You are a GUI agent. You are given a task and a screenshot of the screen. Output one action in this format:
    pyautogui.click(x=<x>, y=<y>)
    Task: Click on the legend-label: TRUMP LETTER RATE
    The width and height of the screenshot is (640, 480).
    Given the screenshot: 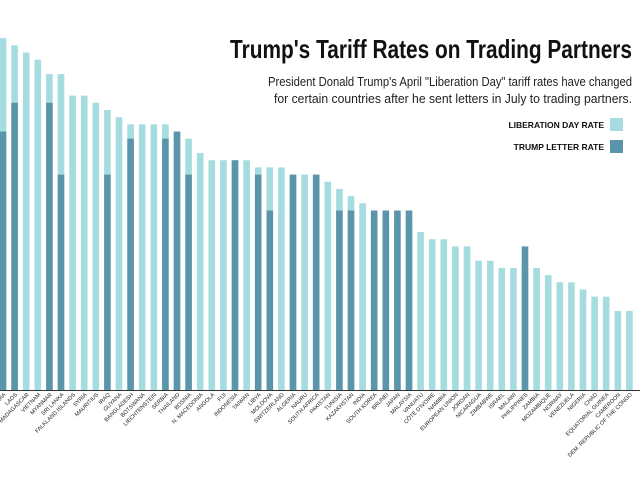 What is the action you would take?
    pyautogui.click(x=559, y=147)
    